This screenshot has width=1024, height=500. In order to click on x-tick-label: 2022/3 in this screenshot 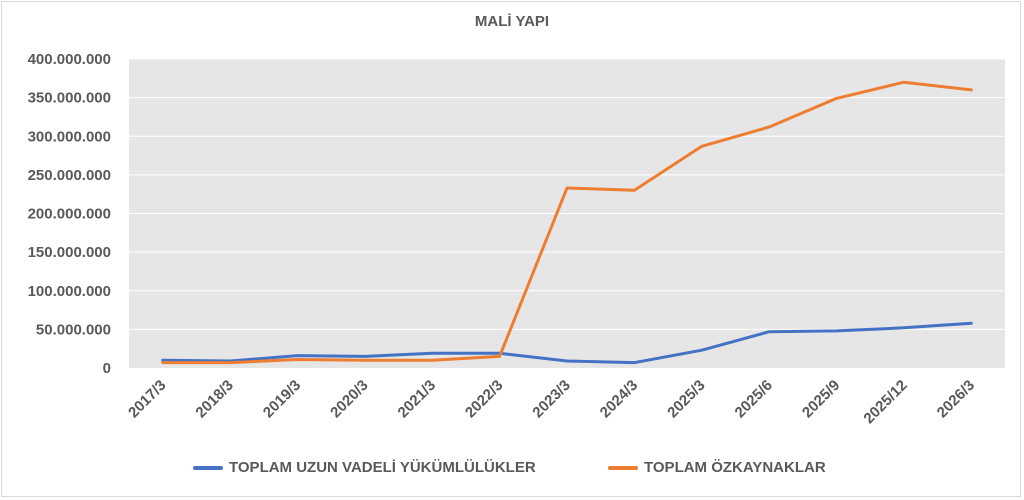, I will do `click(484, 399)`.